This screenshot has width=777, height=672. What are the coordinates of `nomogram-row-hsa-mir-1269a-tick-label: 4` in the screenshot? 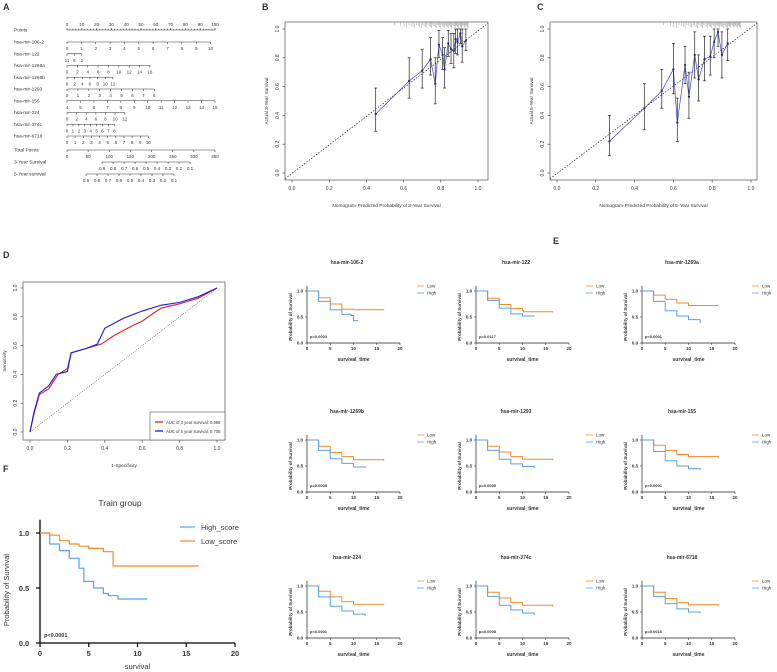 It's located at (87, 72).